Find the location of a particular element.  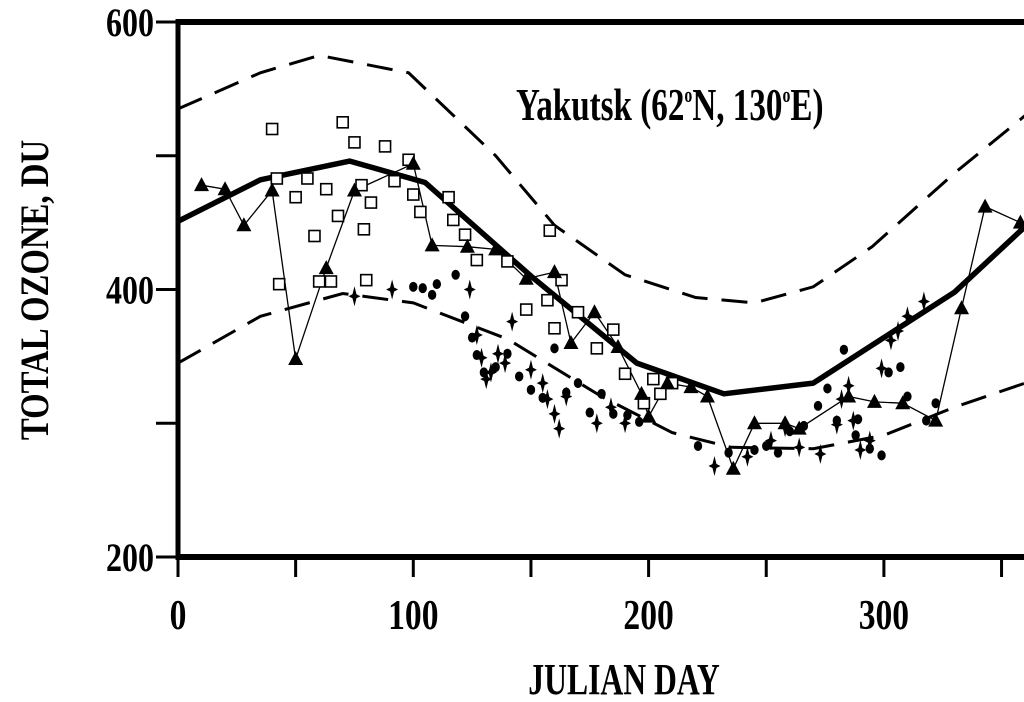

y-tick-label: 600 is located at coordinates (130, 23).